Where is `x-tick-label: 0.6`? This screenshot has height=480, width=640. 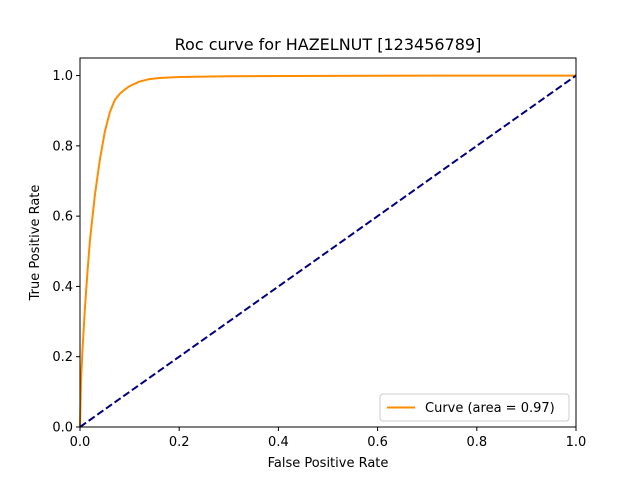 x-tick-label: 0.6 is located at coordinates (377, 442).